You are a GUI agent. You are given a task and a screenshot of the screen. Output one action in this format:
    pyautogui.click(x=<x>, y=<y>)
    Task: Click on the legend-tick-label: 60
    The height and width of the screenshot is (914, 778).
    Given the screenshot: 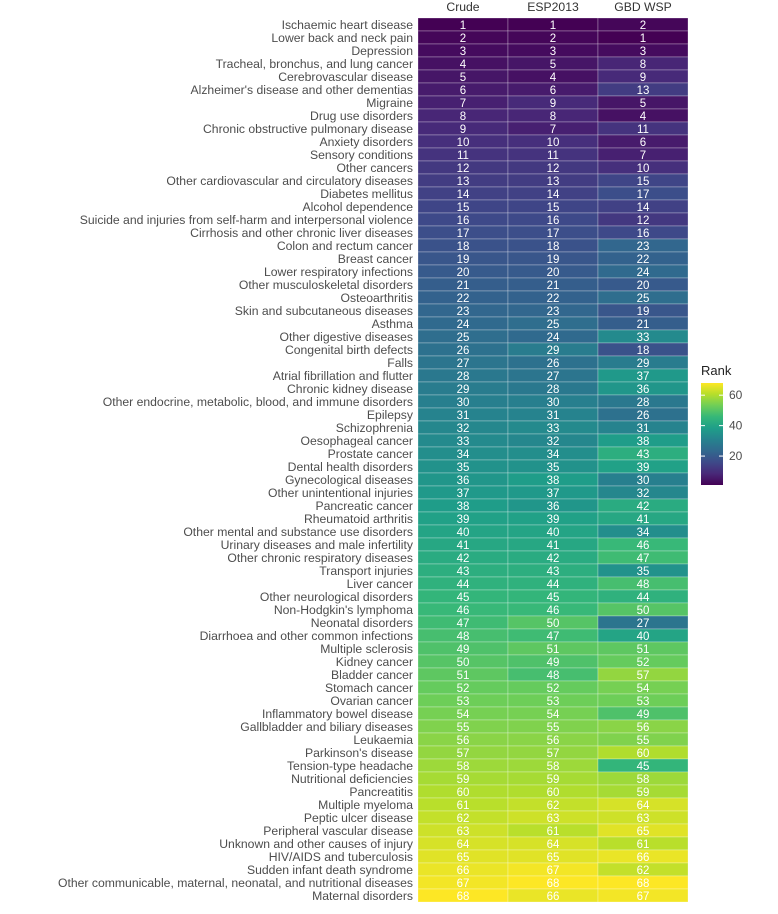 What is the action you would take?
    pyautogui.click(x=736, y=395)
    